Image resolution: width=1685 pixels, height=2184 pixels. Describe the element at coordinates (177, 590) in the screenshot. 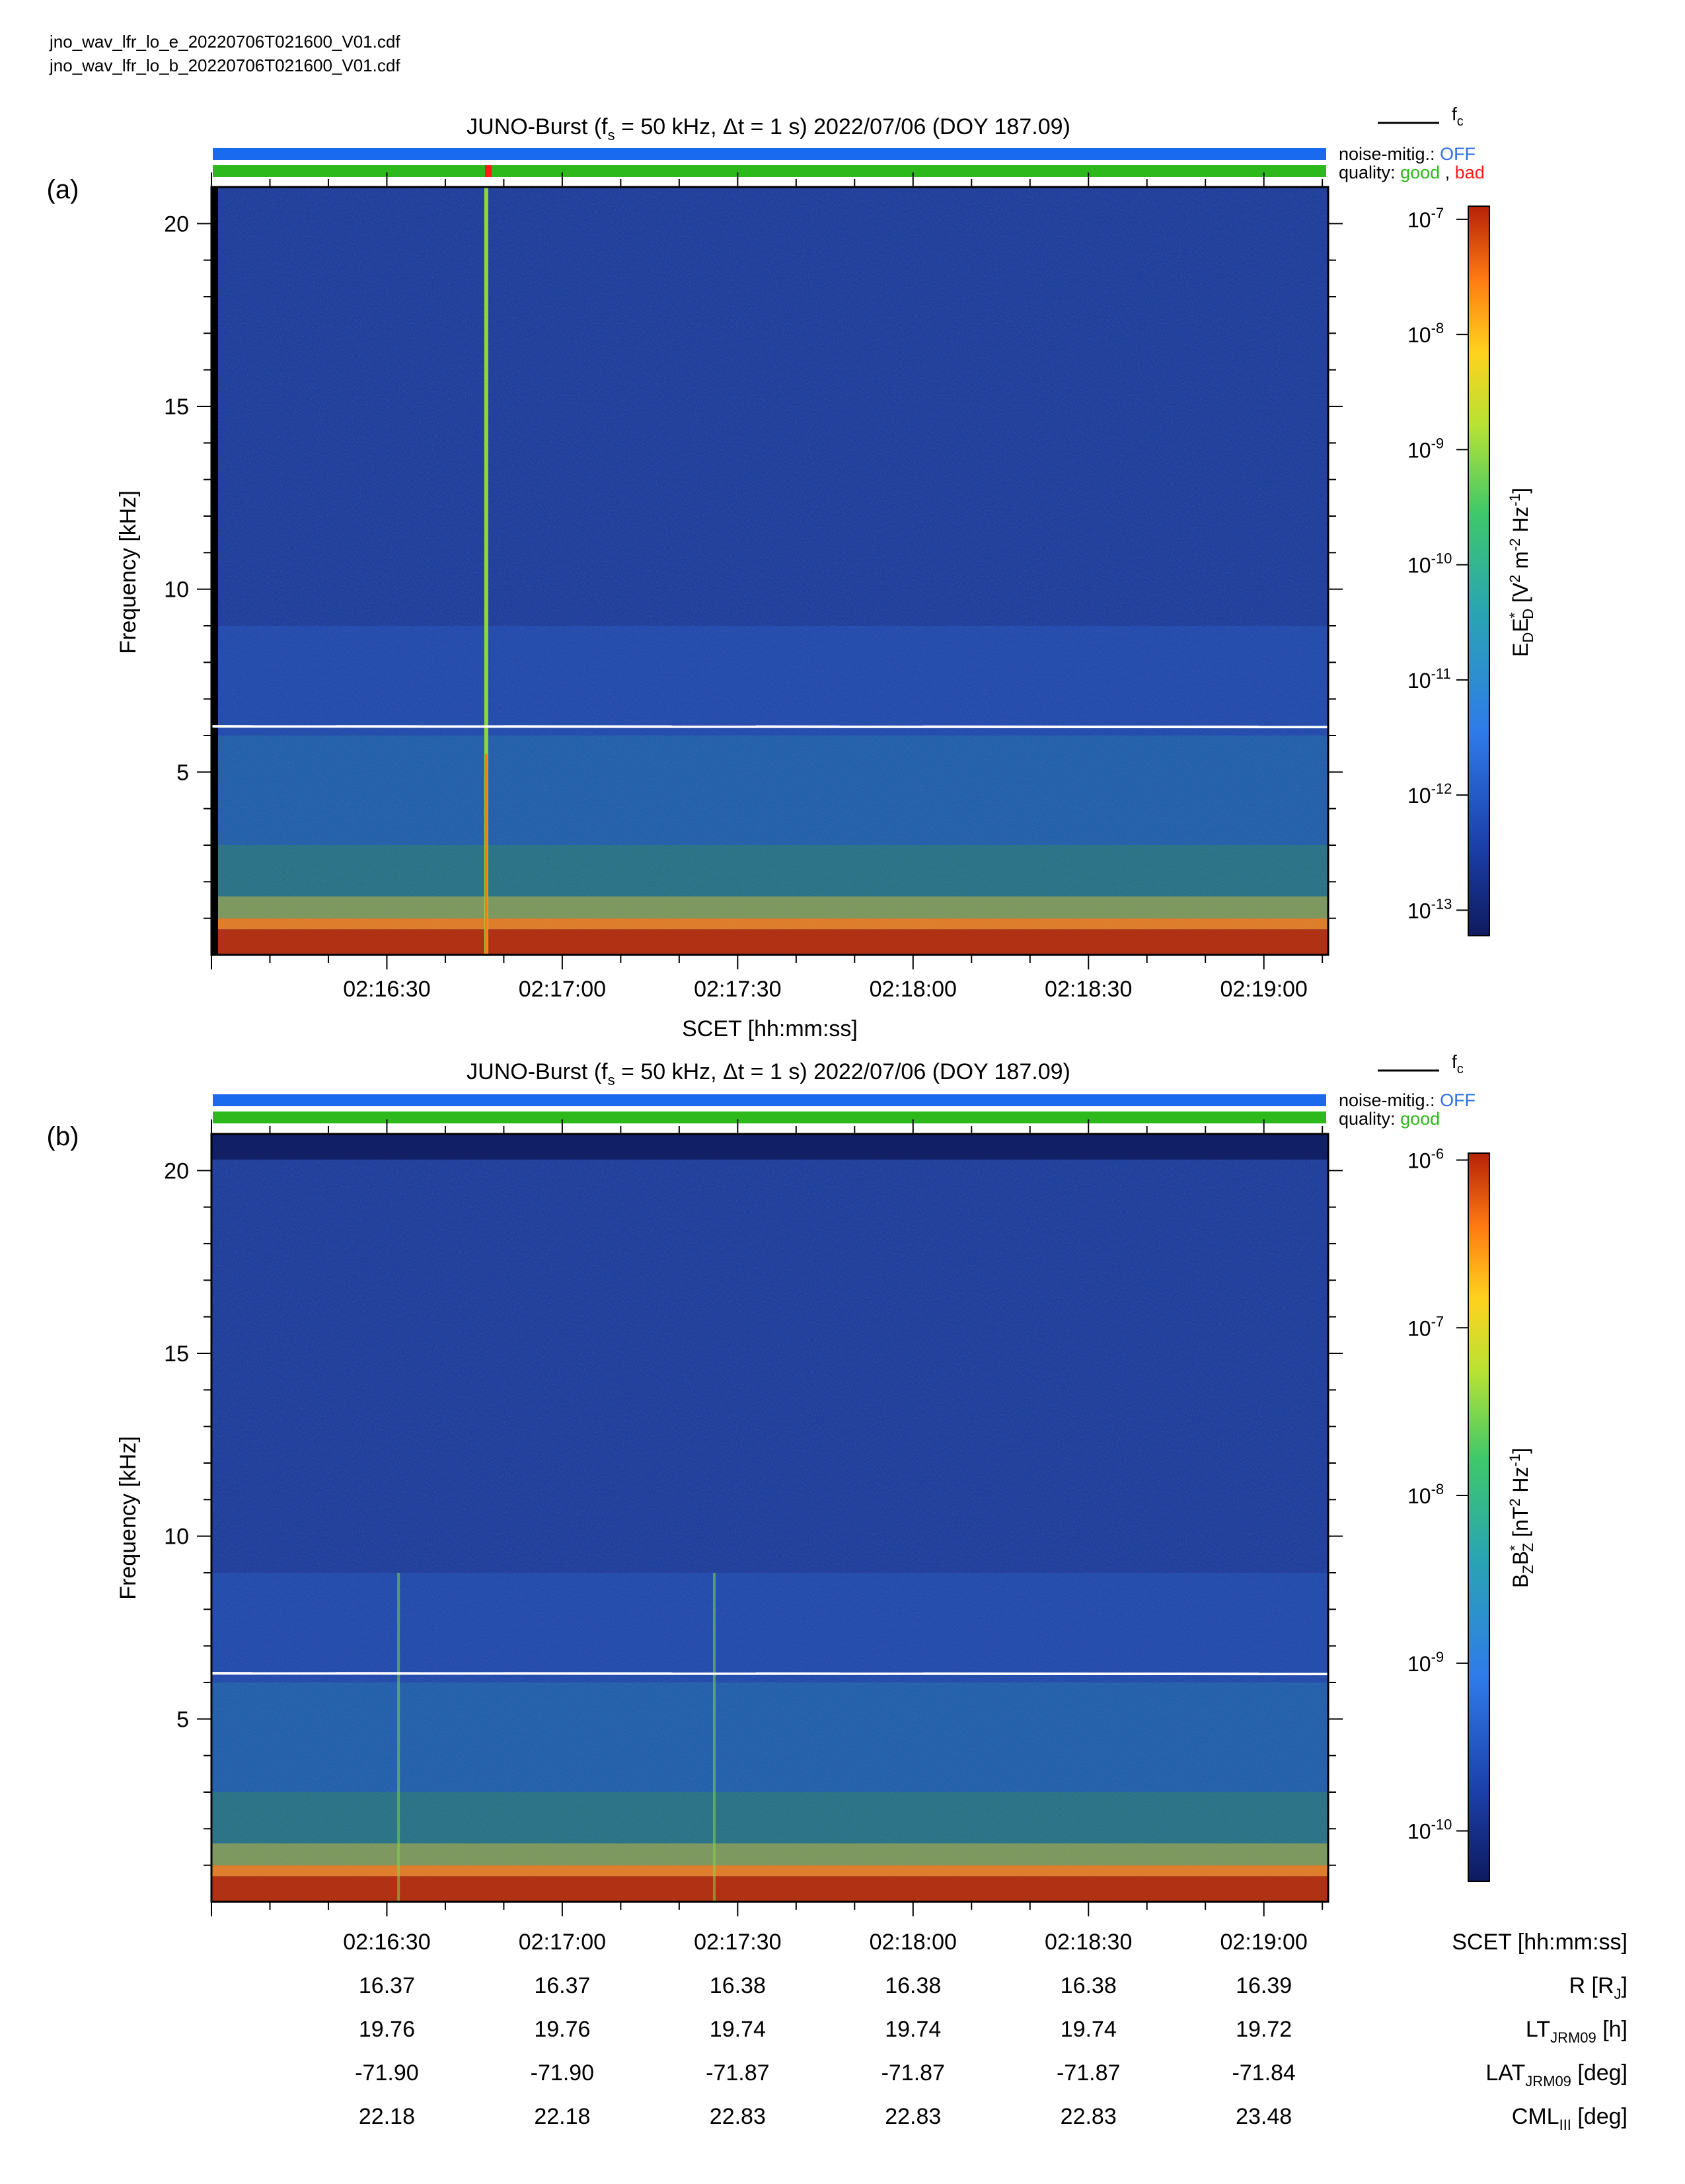

I see `panel-a-ytick-label: 10` at that location.